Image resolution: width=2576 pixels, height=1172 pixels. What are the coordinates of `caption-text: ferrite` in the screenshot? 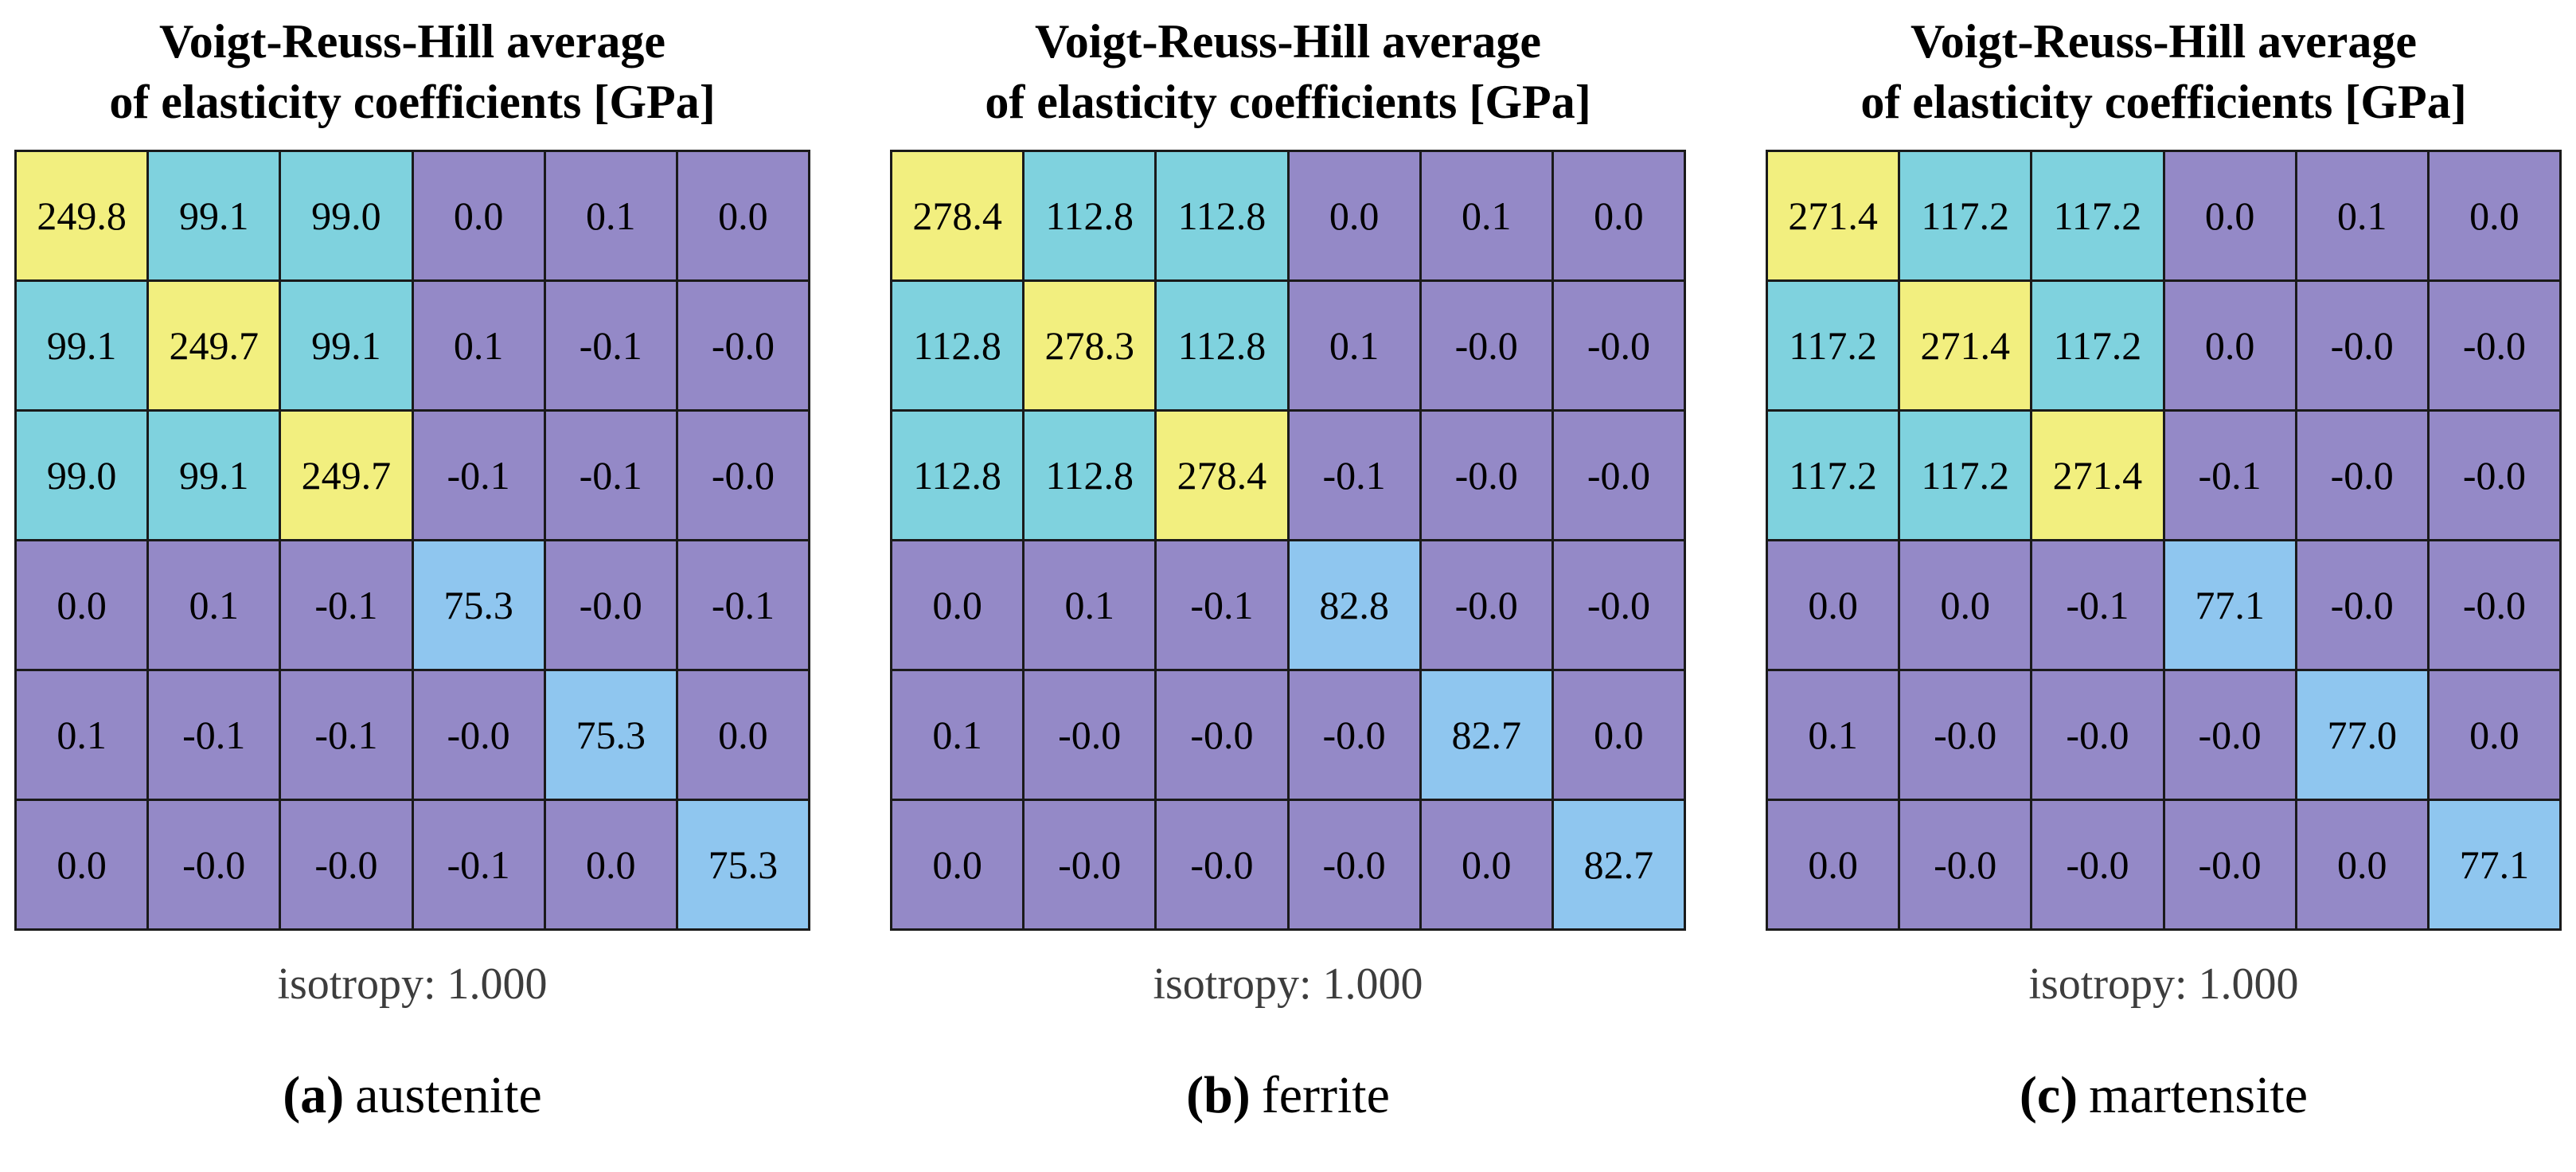 It's located at (1325, 1095).